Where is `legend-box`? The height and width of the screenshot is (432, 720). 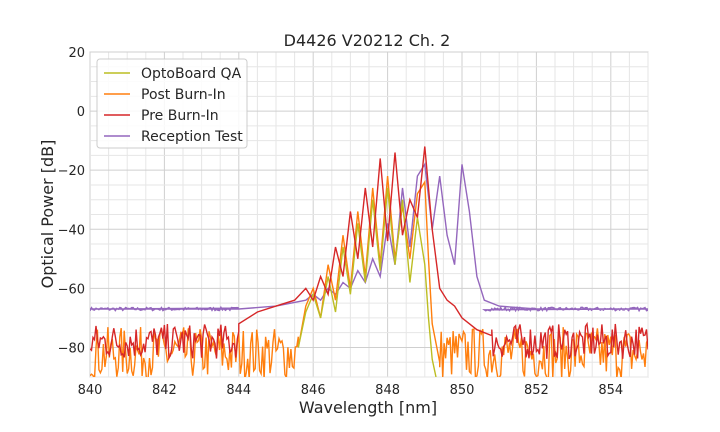
legend-box is located at coordinates (172, 103).